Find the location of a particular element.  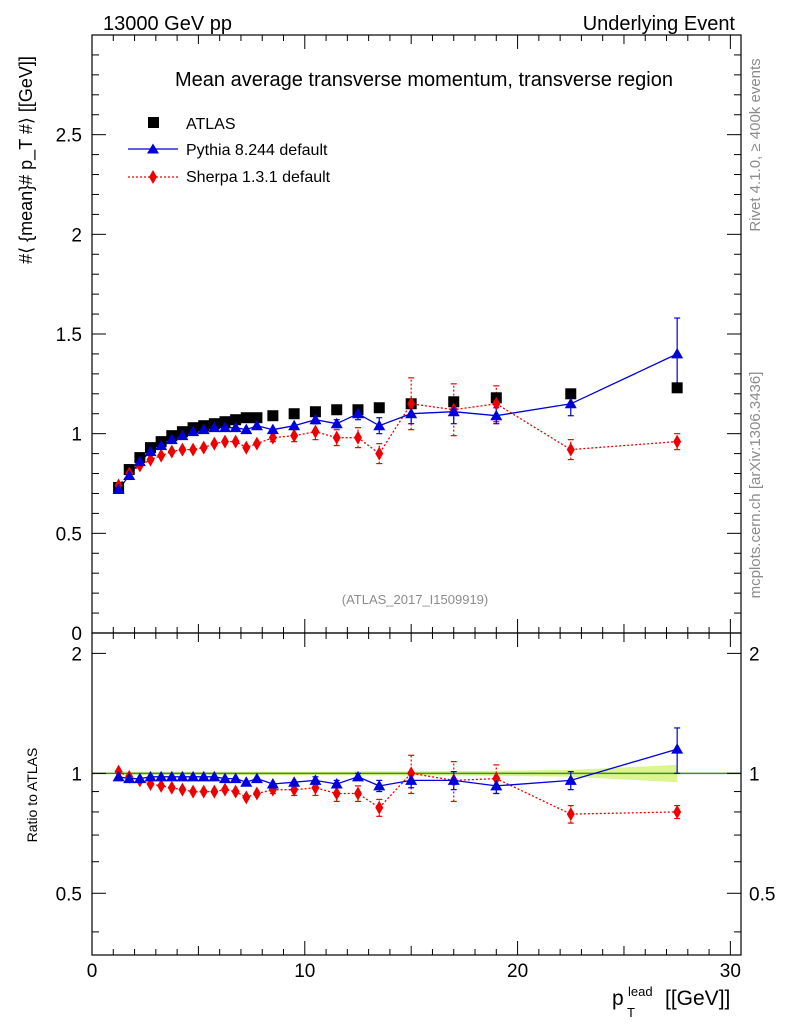

main-y-tick-label: 2.5 is located at coordinates (69, 136).